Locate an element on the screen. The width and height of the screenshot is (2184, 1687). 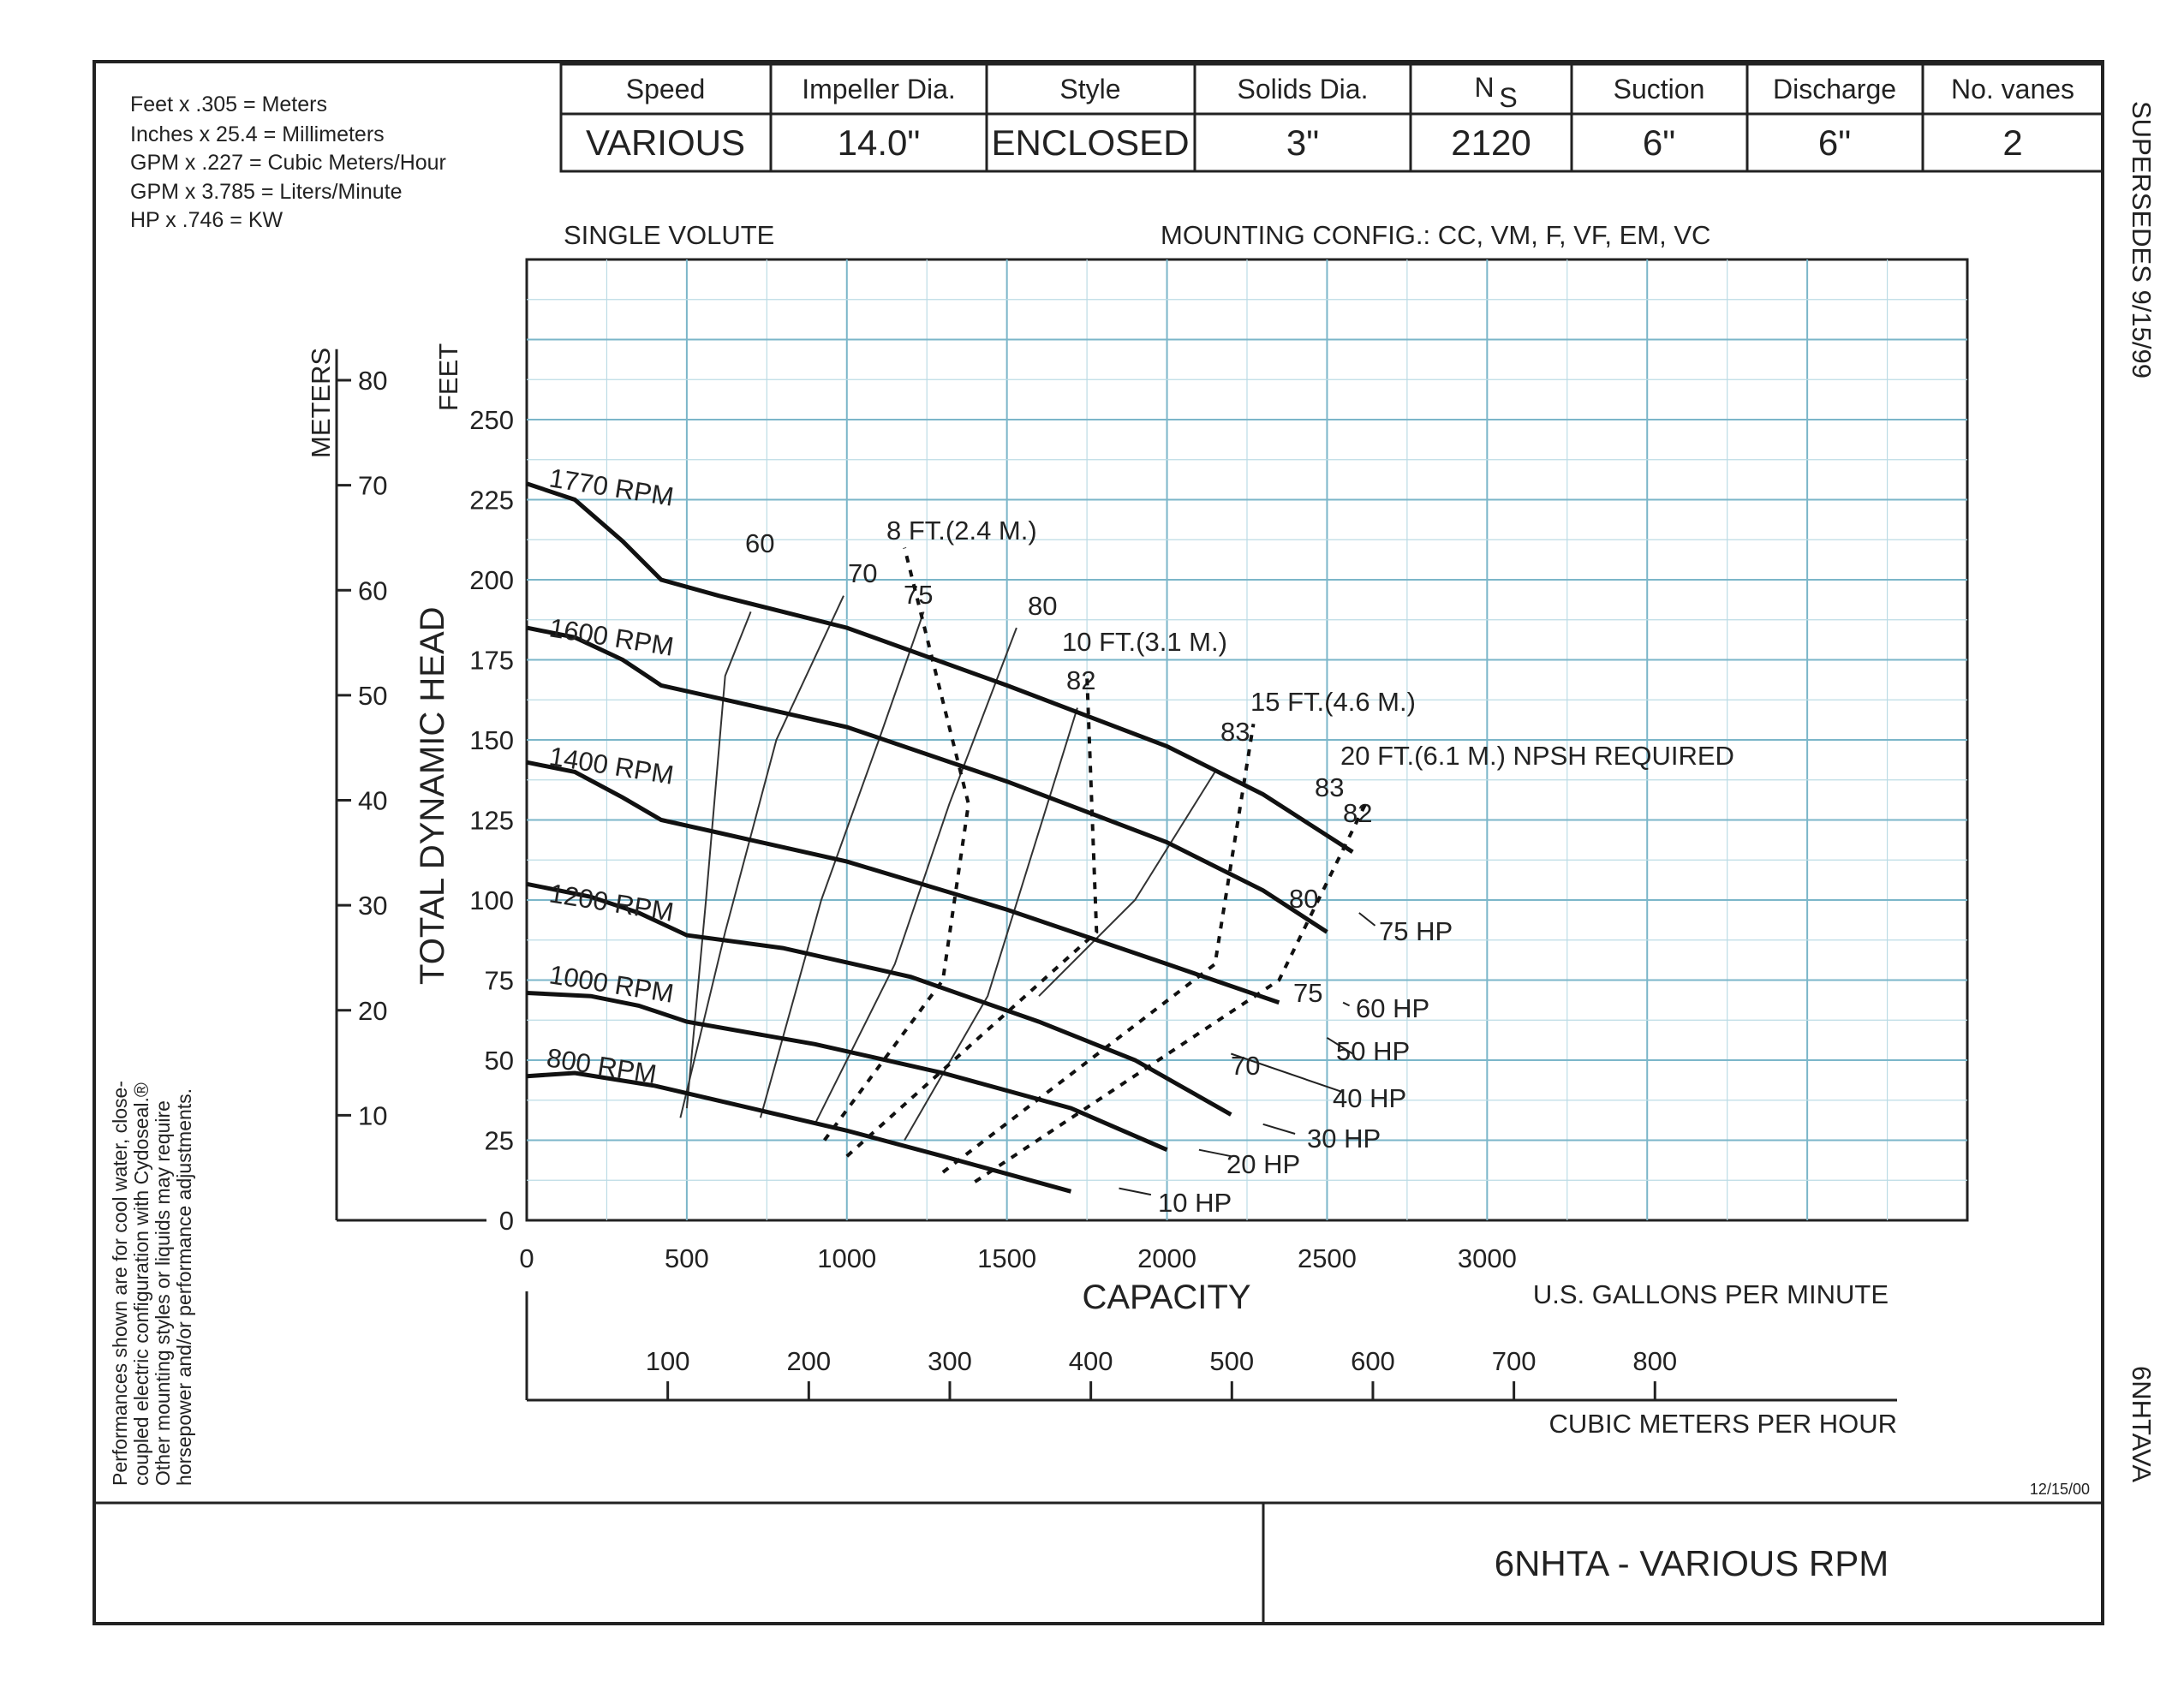
y-tick-label: 0 is located at coordinates (506, 1221).